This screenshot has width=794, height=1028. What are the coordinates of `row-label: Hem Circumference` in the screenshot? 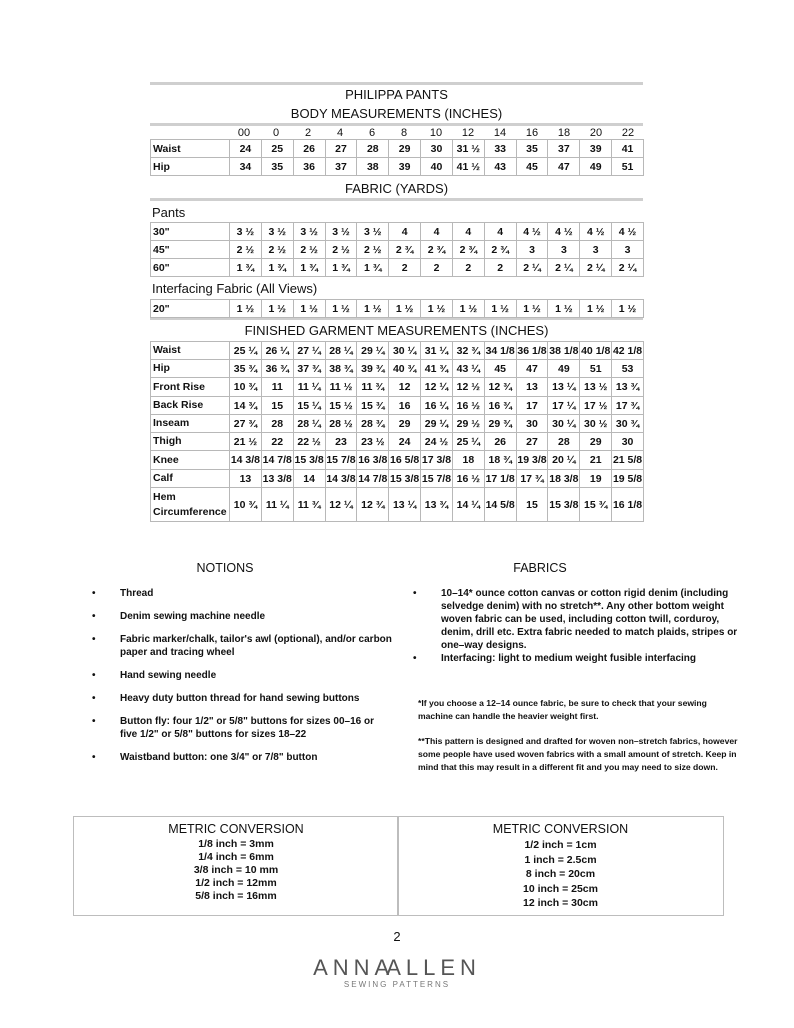 It's located at (190, 504).